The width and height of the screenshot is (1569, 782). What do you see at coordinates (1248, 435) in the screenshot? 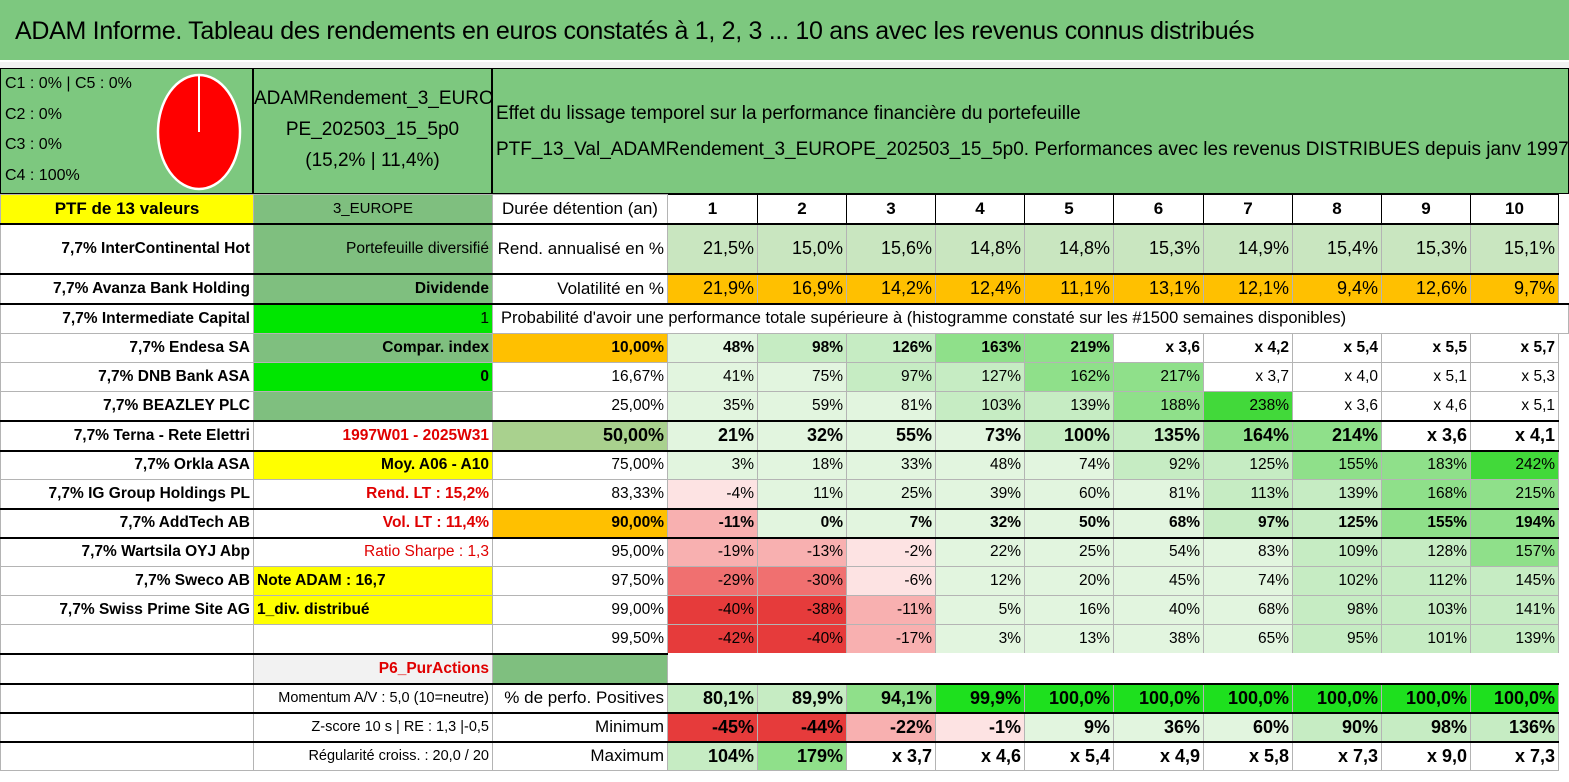
I see `percentile-value: 164%` at bounding box center [1248, 435].